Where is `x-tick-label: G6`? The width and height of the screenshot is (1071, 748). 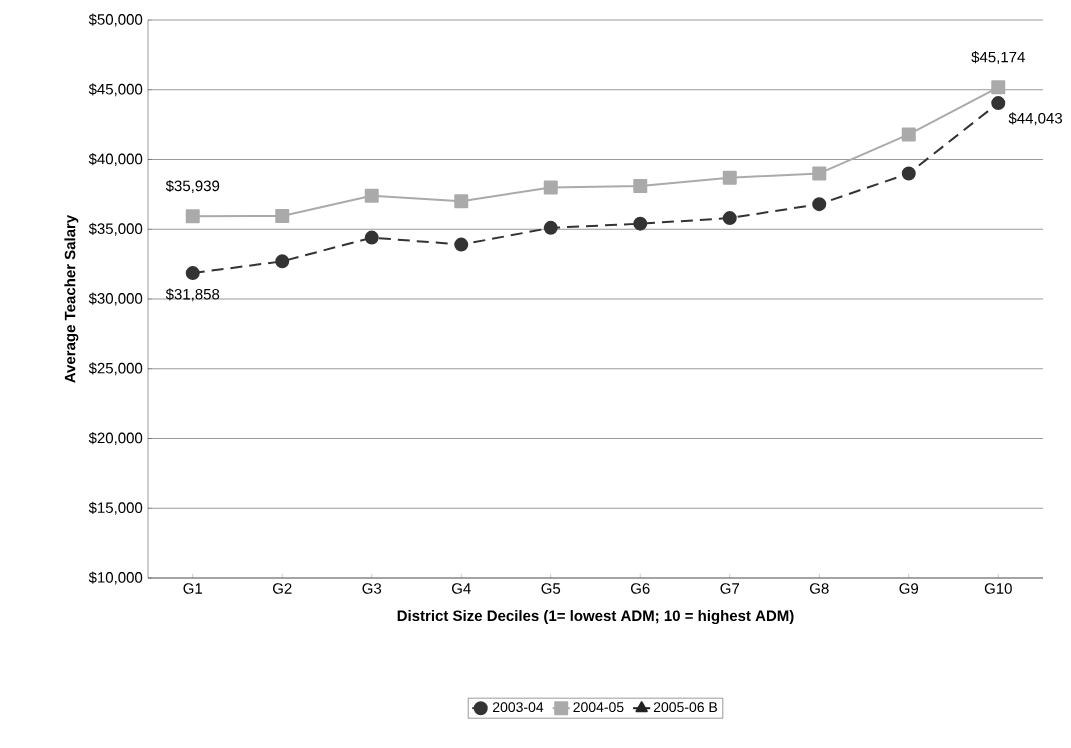
x-tick-label: G6 is located at coordinates (640, 588).